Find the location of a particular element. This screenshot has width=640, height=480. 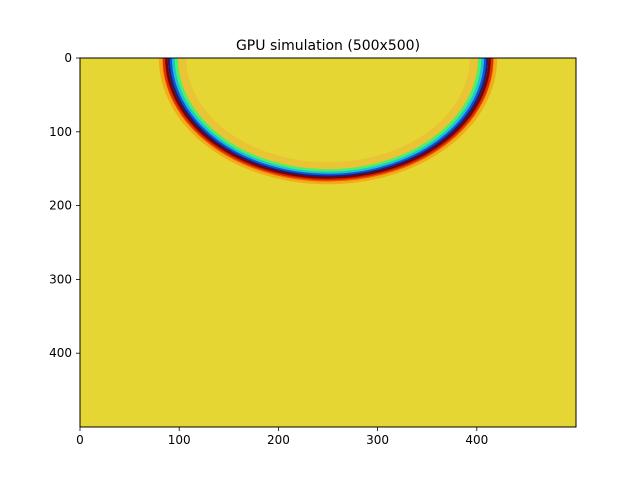

x-axis: 0 100 200 300 400 is located at coordinates (282, 437).